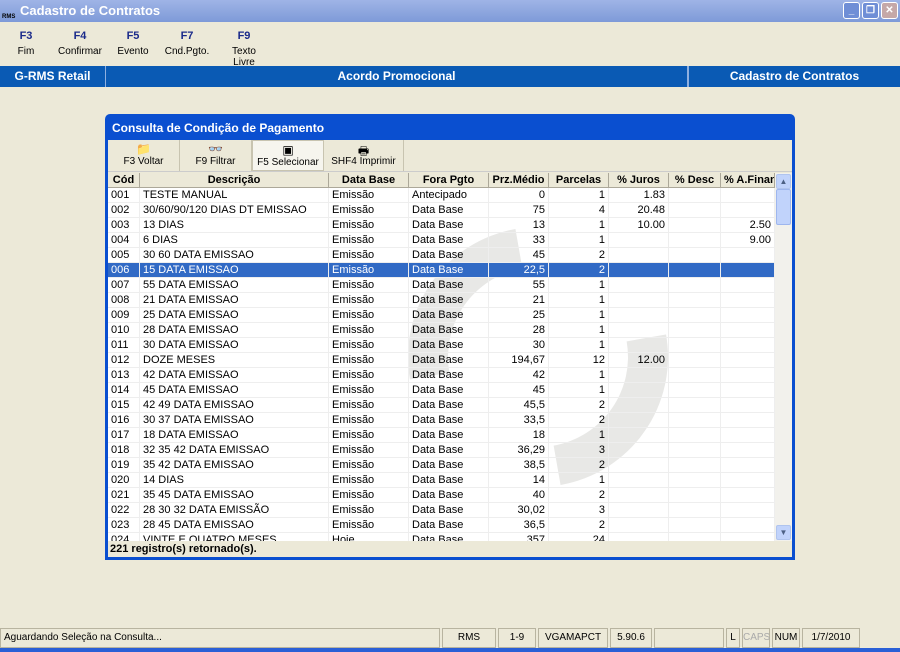  I want to click on table-row: 006 15 DATA EMISSAO Emissão Data Base 22,5 2, so click(441, 270).